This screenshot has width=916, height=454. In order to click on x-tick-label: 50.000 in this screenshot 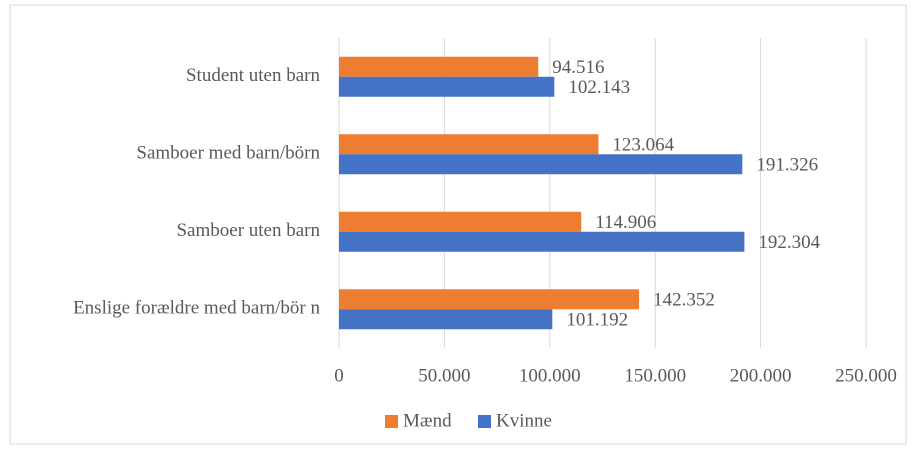, I will do `click(444, 375)`.